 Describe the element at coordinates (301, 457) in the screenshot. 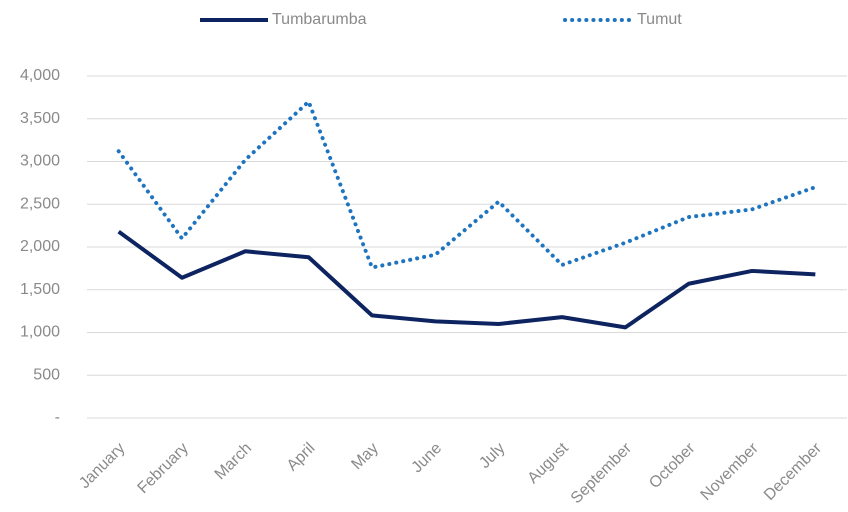

I see `x-tick-label: April` at that location.